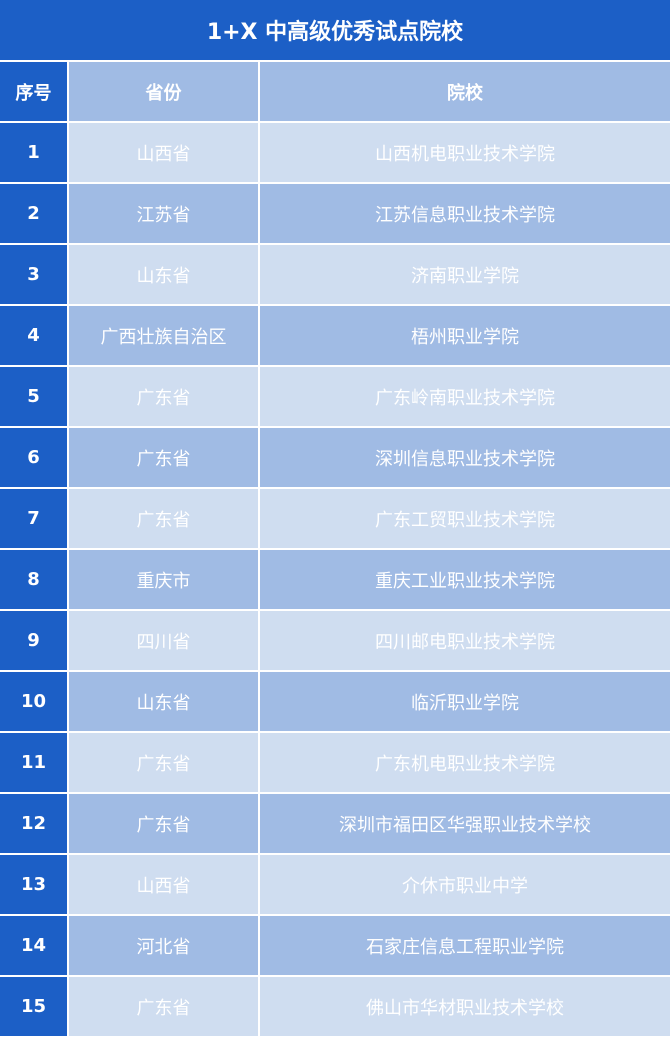  What do you see at coordinates (33, 945) in the screenshot?
I see `row-index: 14` at bounding box center [33, 945].